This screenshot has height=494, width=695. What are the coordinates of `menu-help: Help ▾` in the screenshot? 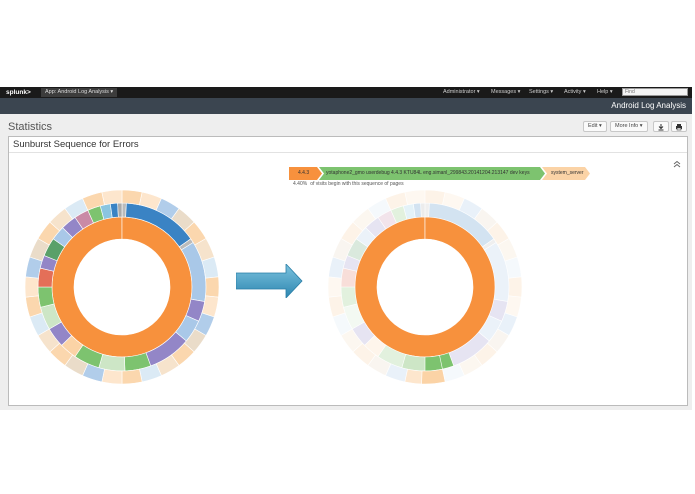 It's located at (605, 92).